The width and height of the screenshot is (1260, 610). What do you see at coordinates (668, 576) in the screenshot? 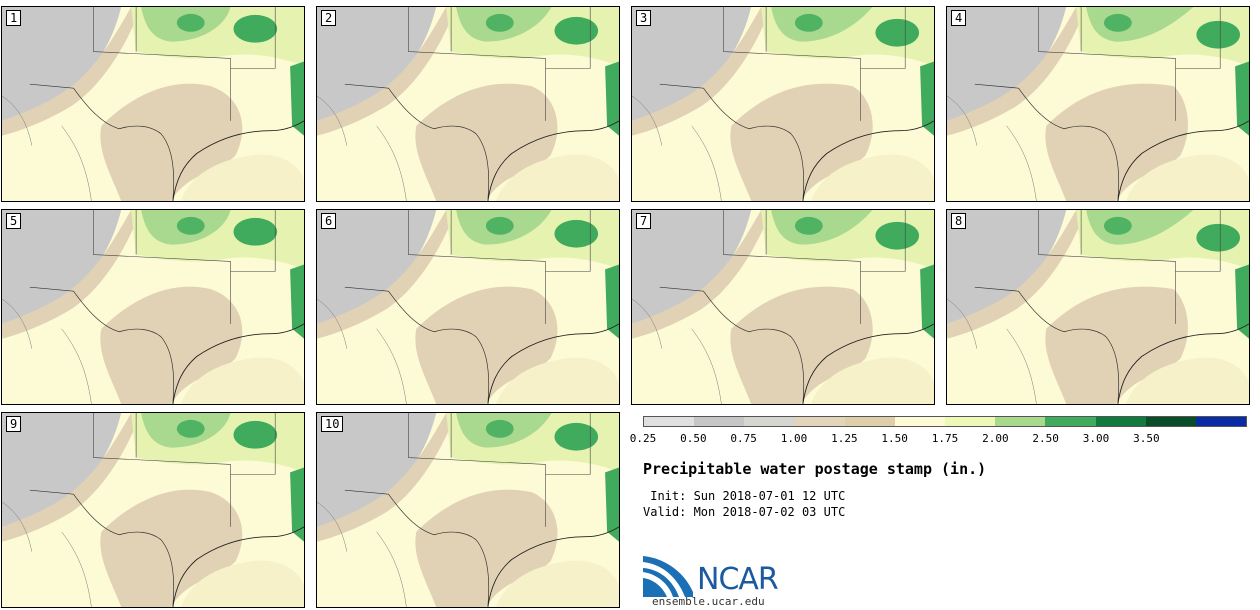
I see `ncar-logo-icon` at bounding box center [668, 576].